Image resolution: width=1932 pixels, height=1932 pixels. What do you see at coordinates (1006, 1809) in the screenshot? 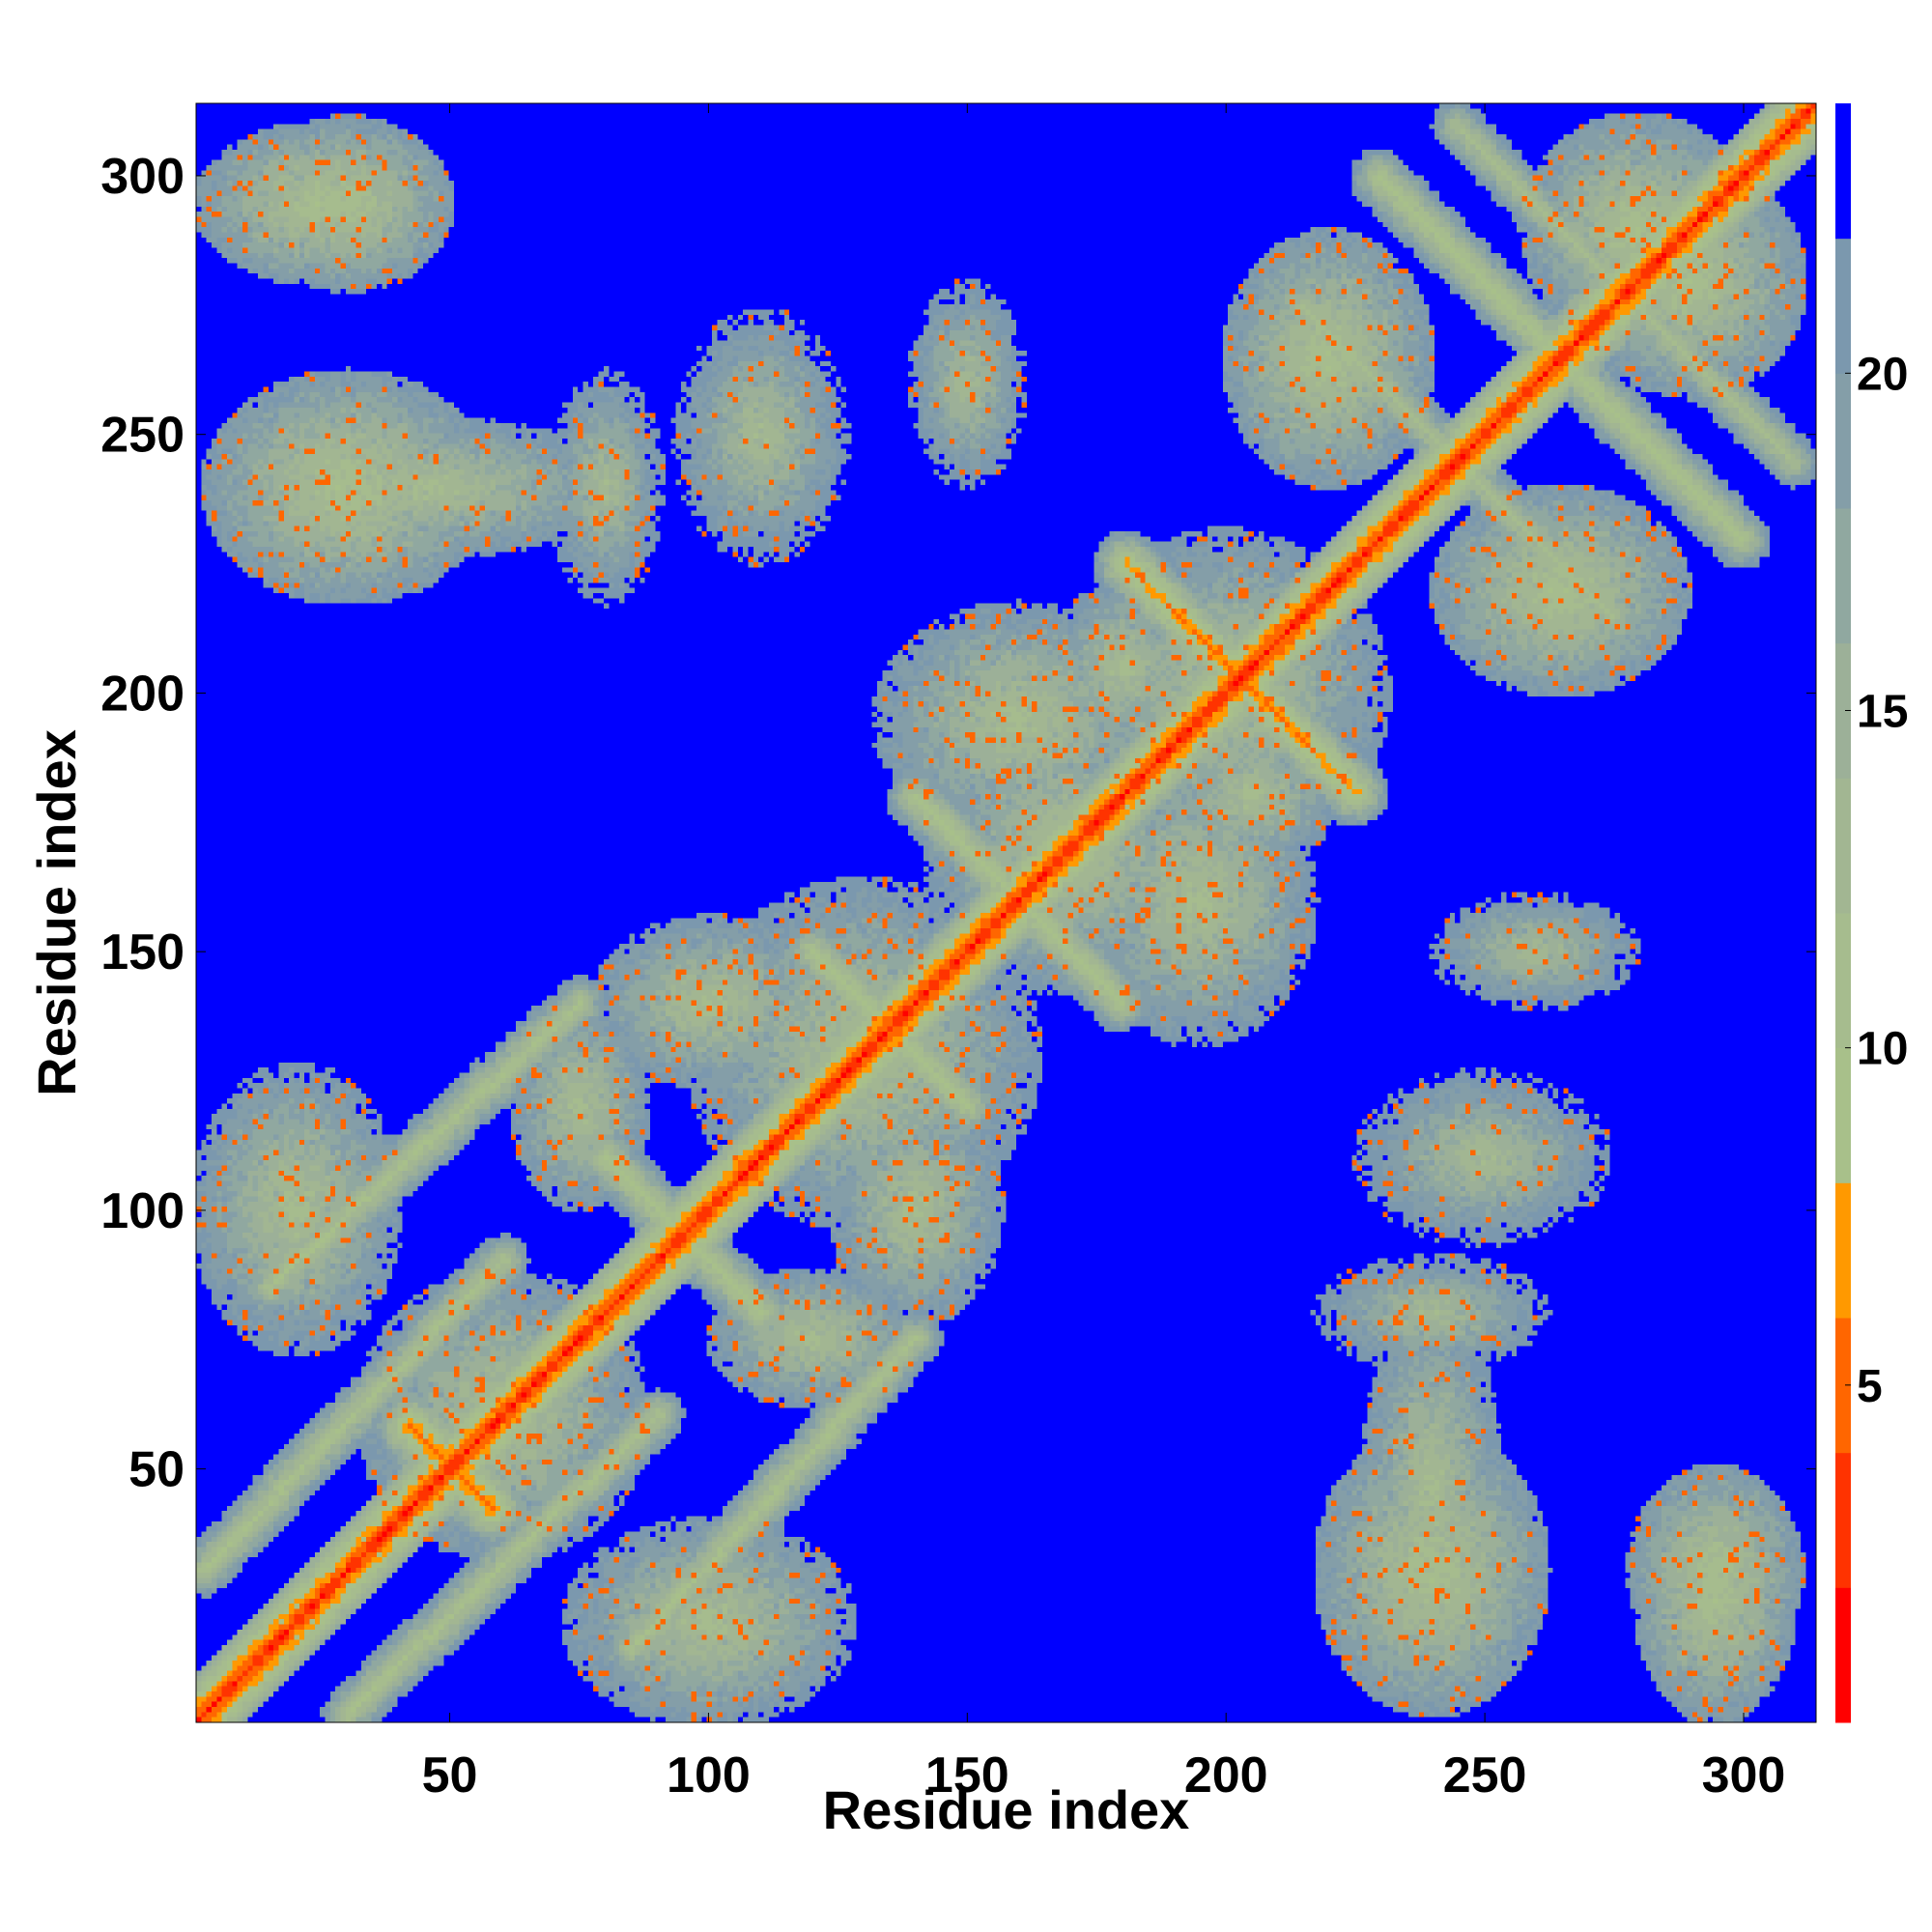
I see `x-axis-label: Residue index` at bounding box center [1006, 1809].